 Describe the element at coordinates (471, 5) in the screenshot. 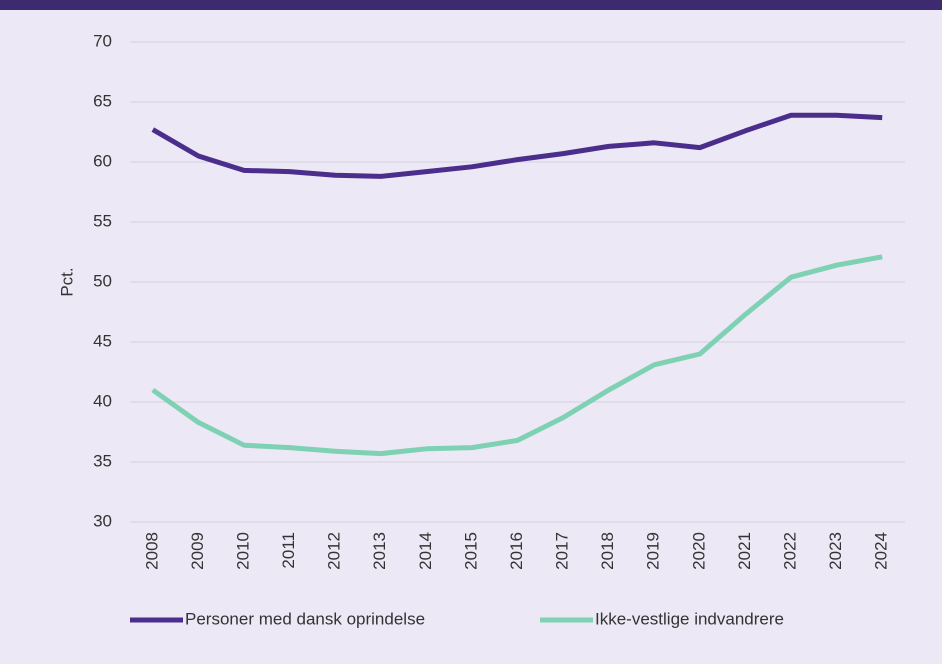

I see `top-bar` at that location.